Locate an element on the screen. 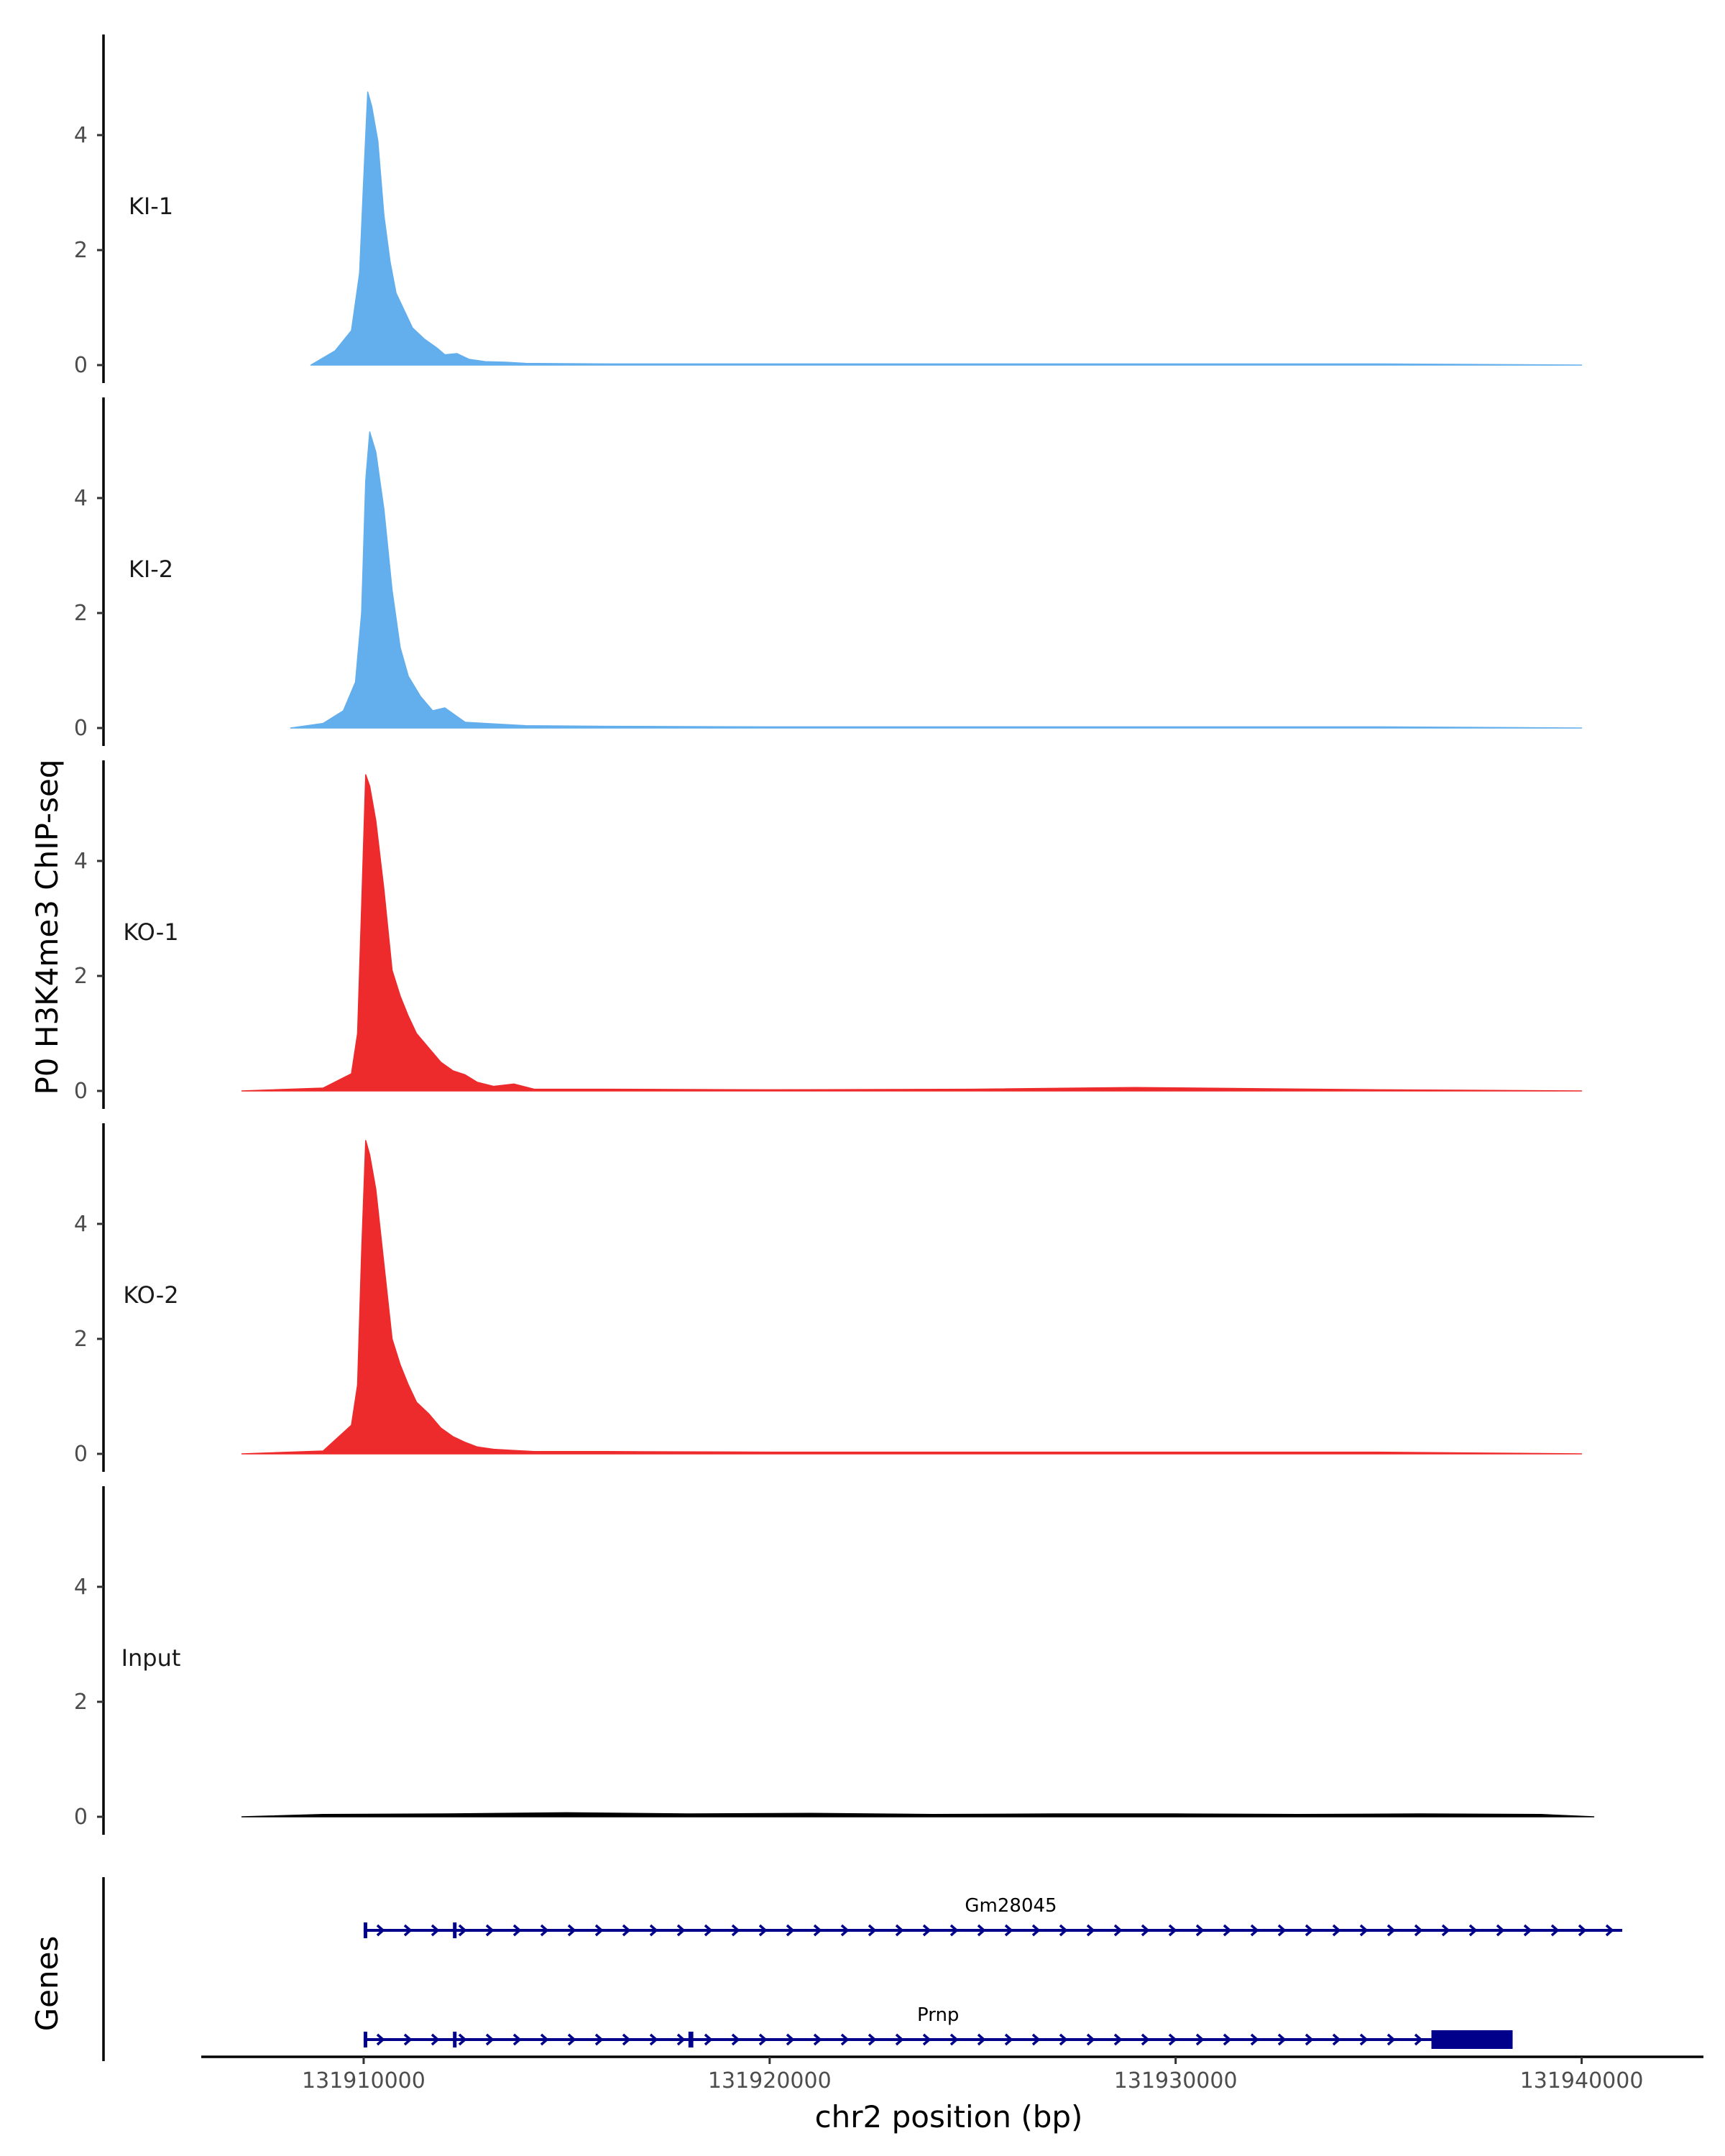  track-panel: 0 2 4 KO-2 is located at coordinates (828, 1297).